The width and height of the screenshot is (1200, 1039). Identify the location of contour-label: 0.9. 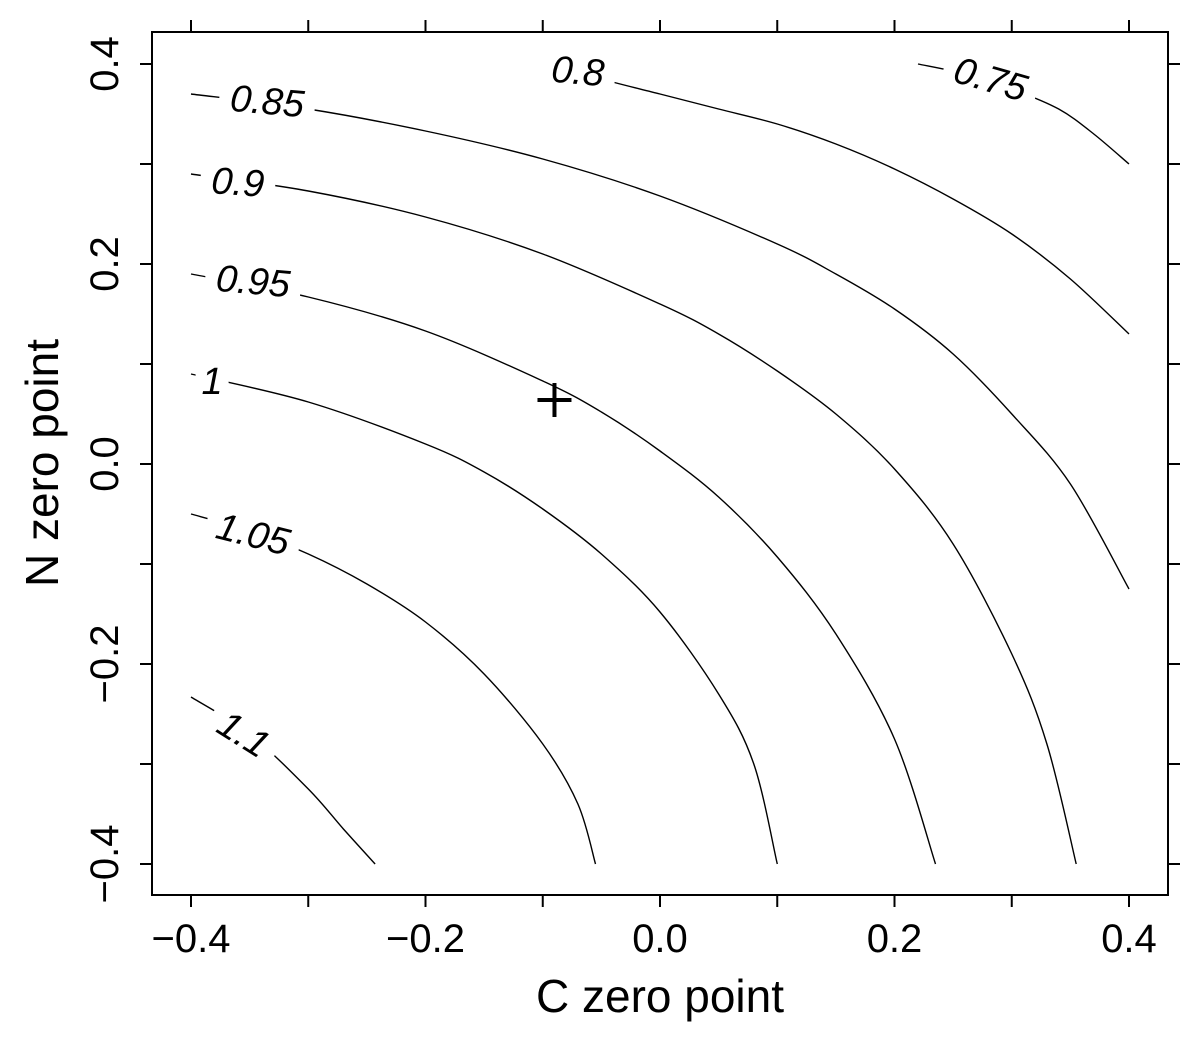
(238, 183).